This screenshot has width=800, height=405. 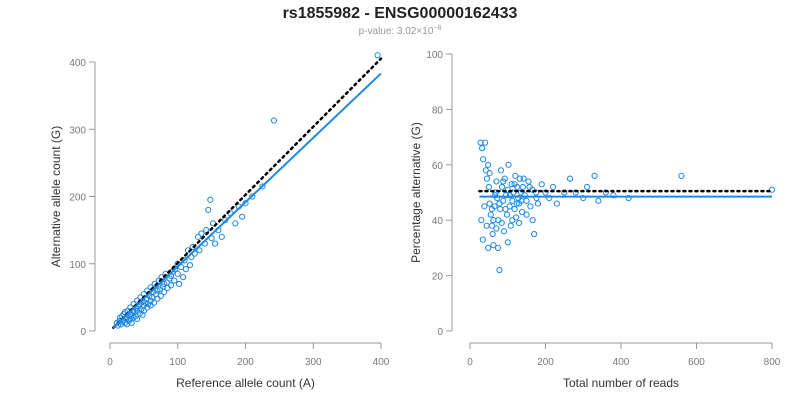 I want to click on x-axis-label: Total number of reads, so click(x=621, y=383).